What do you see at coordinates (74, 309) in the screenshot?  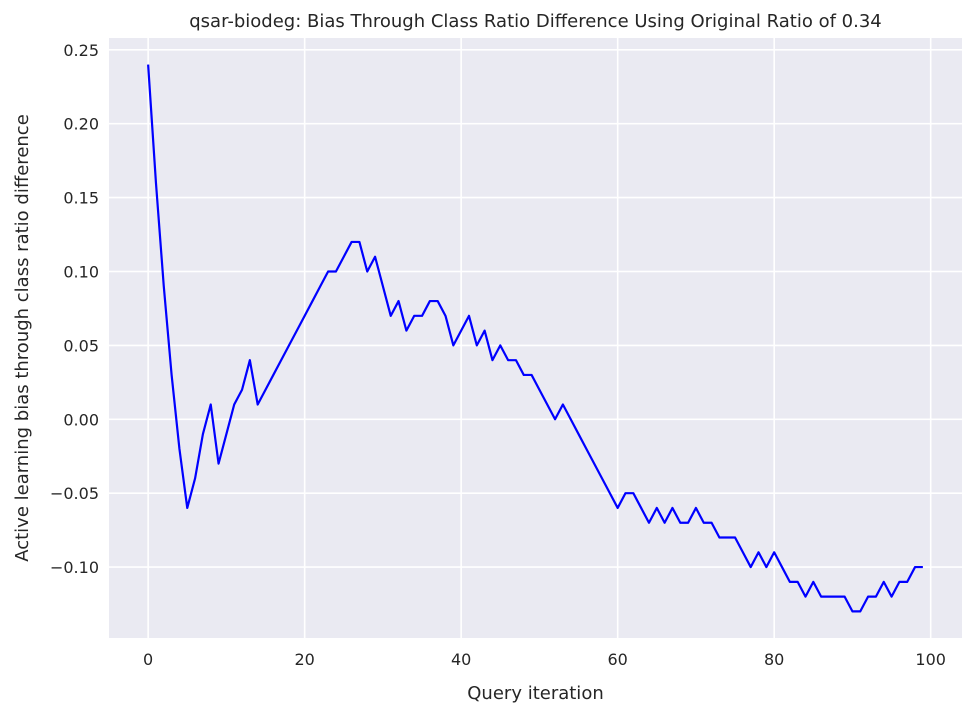 I see `y-axis-ticks: −0.10 −0.05 0.00 0.05 0.10 0.15 0.20 0.25` at bounding box center [74, 309].